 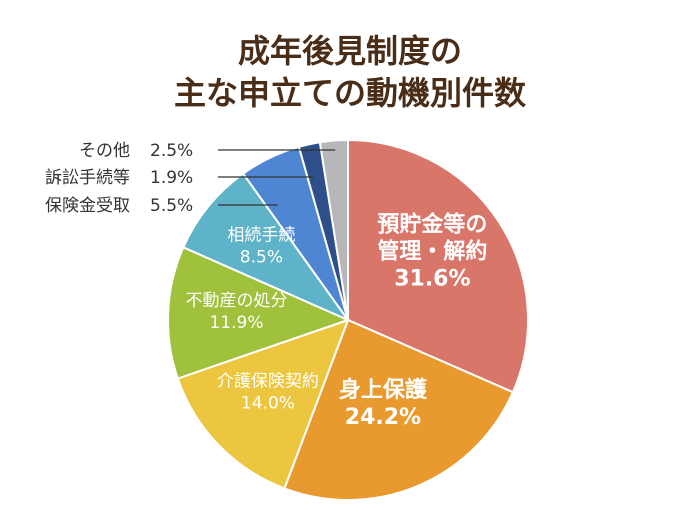 What do you see at coordinates (171, 151) in the screenshot?
I see `callout-value-7: 2.5%` at bounding box center [171, 151].